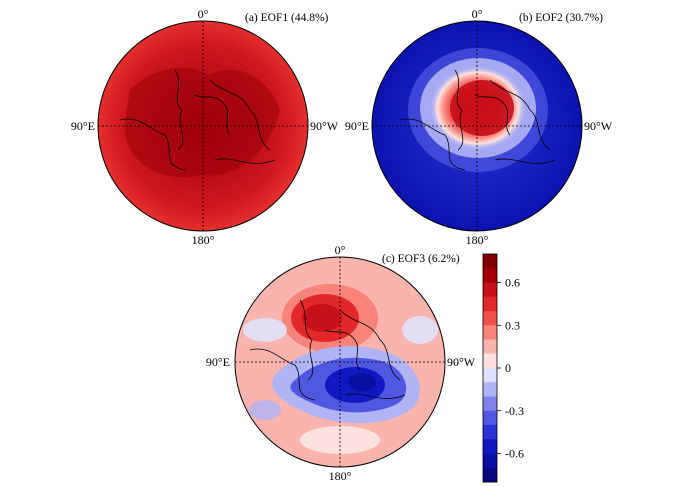  I want to click on colorbar-tick-label: -0.6, so click(514, 454).